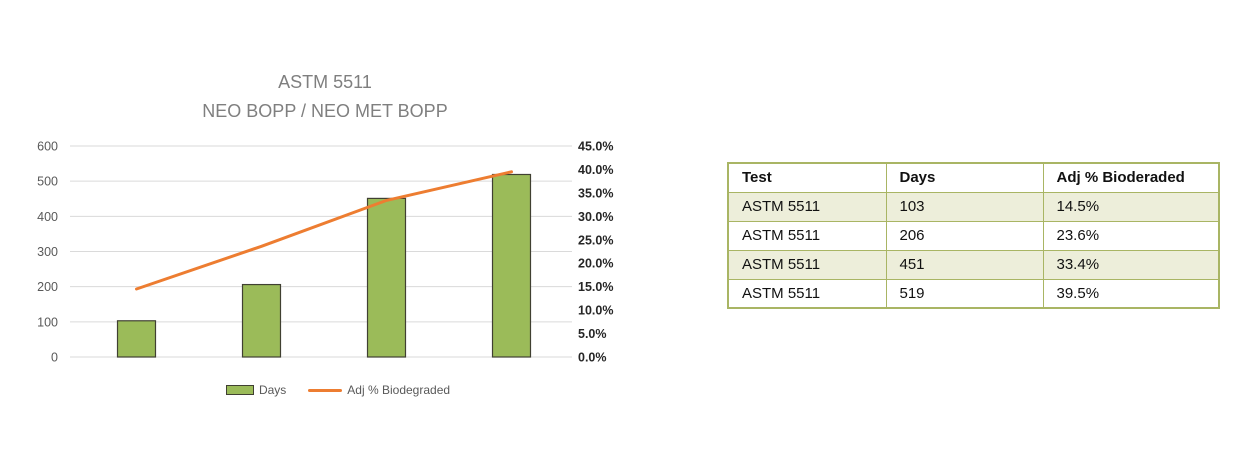  I want to click on table-row: ASTM 5511 103 14.5%, so click(973, 206).